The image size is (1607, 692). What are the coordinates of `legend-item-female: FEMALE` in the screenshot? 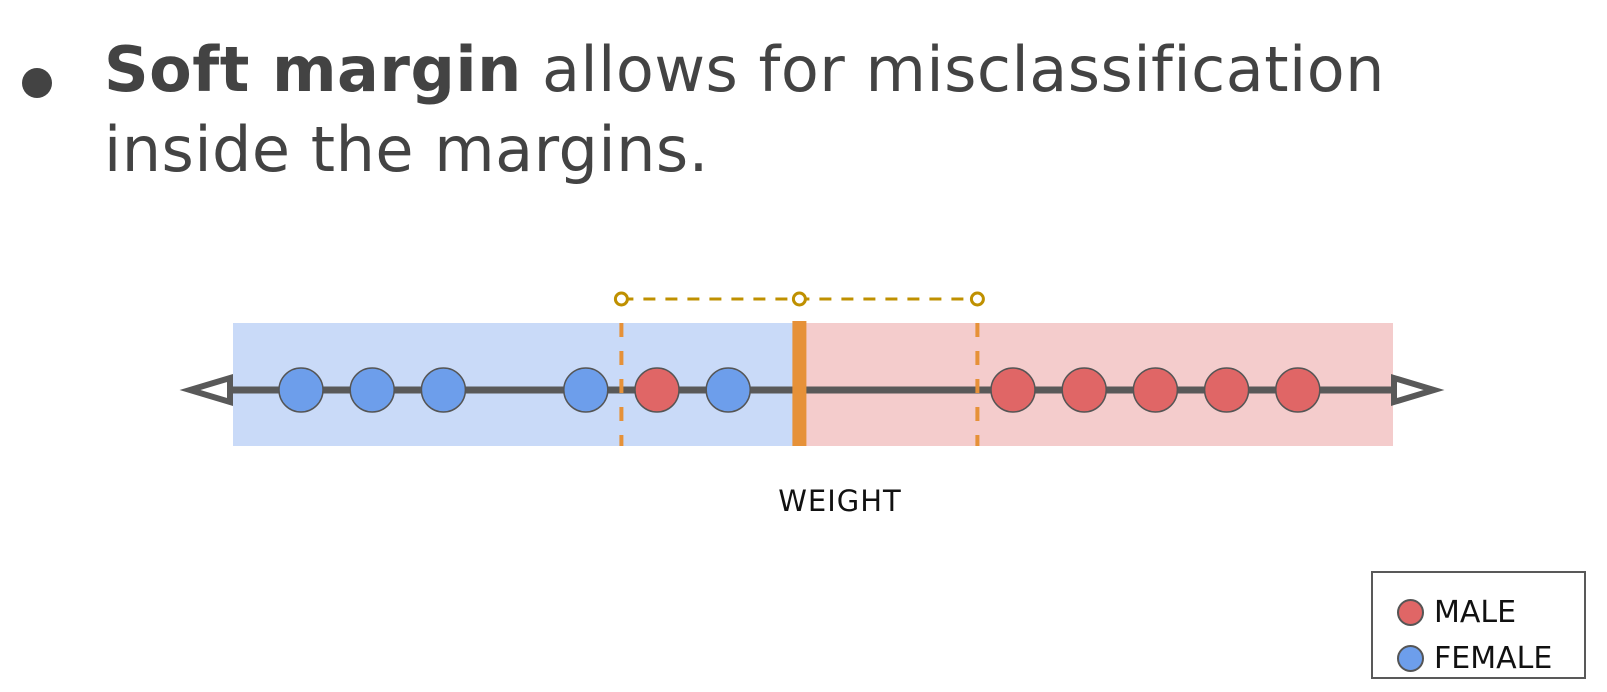 It's located at (1490, 658).